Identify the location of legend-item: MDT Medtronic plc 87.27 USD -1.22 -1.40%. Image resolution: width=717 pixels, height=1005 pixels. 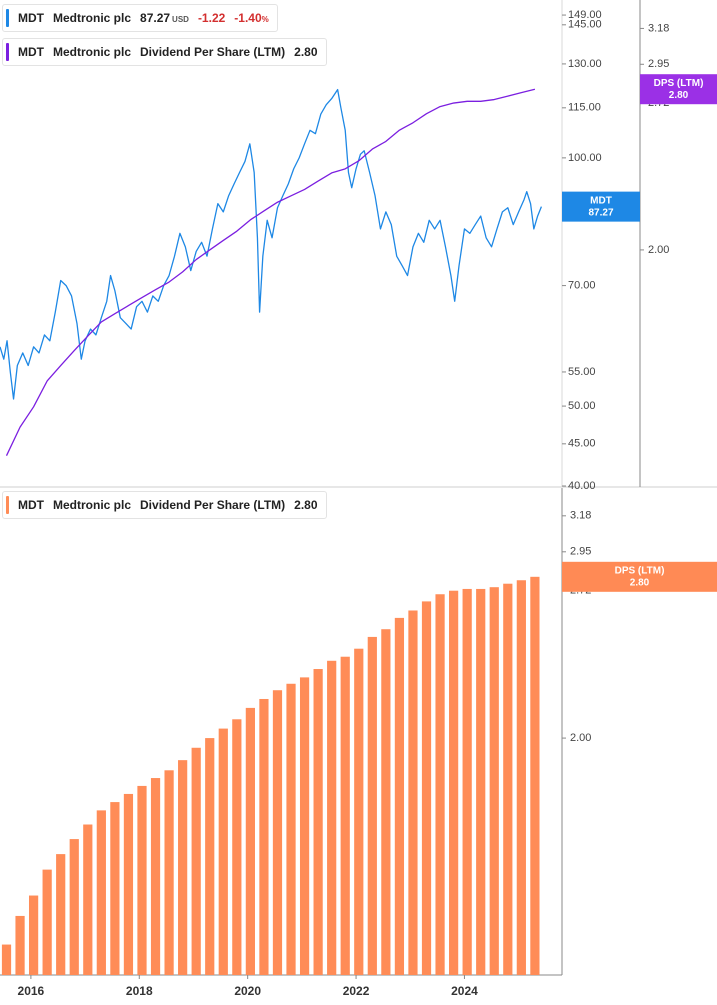
(140, 18).